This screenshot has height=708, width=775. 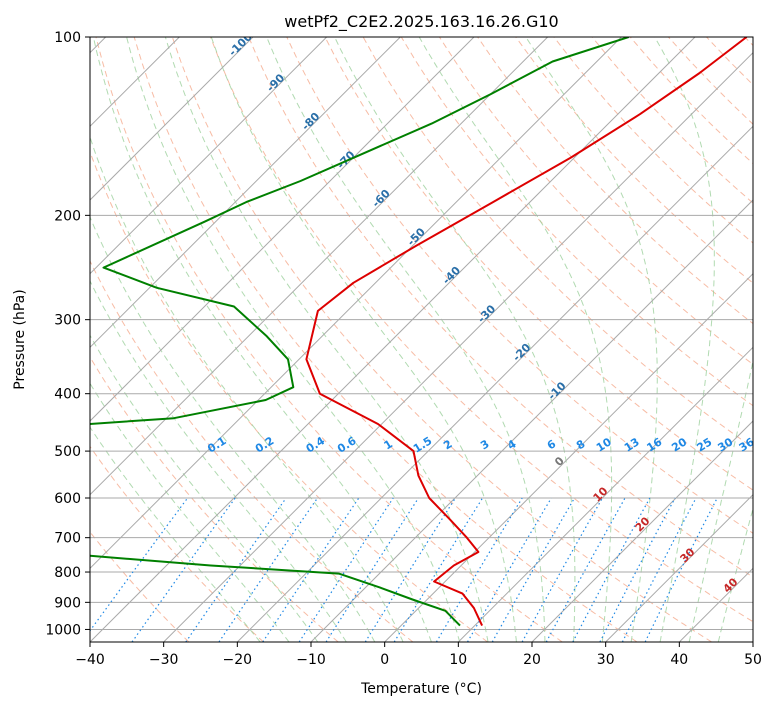 What do you see at coordinates (532, 660) in the screenshot?
I see `x-tick-label: 20` at bounding box center [532, 660].